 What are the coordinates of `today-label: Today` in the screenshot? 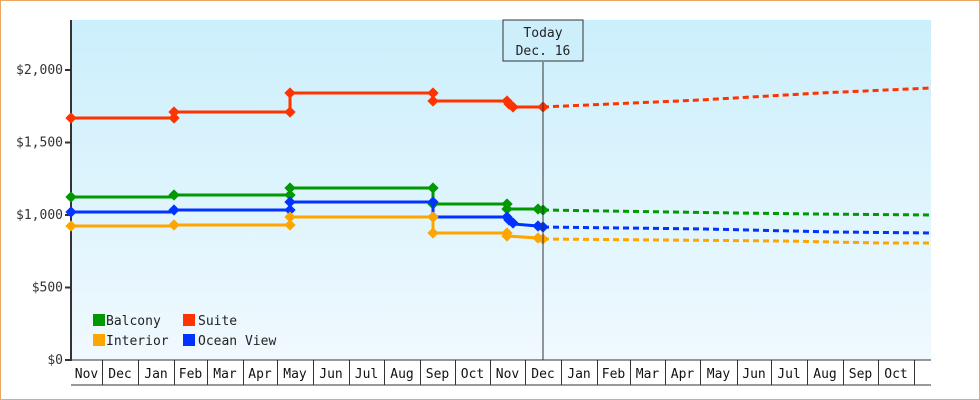 It's located at (542, 33).